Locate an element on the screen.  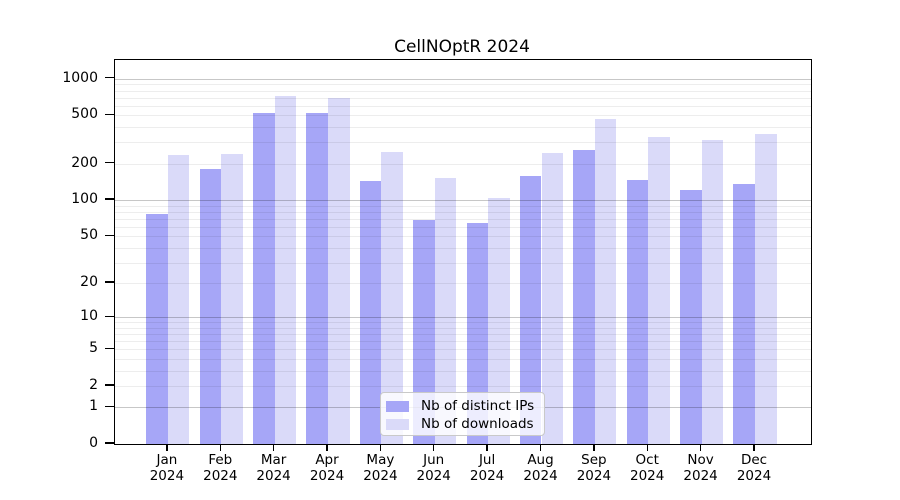
x-axis-tick-label: Nov 2024 is located at coordinates (701, 468).